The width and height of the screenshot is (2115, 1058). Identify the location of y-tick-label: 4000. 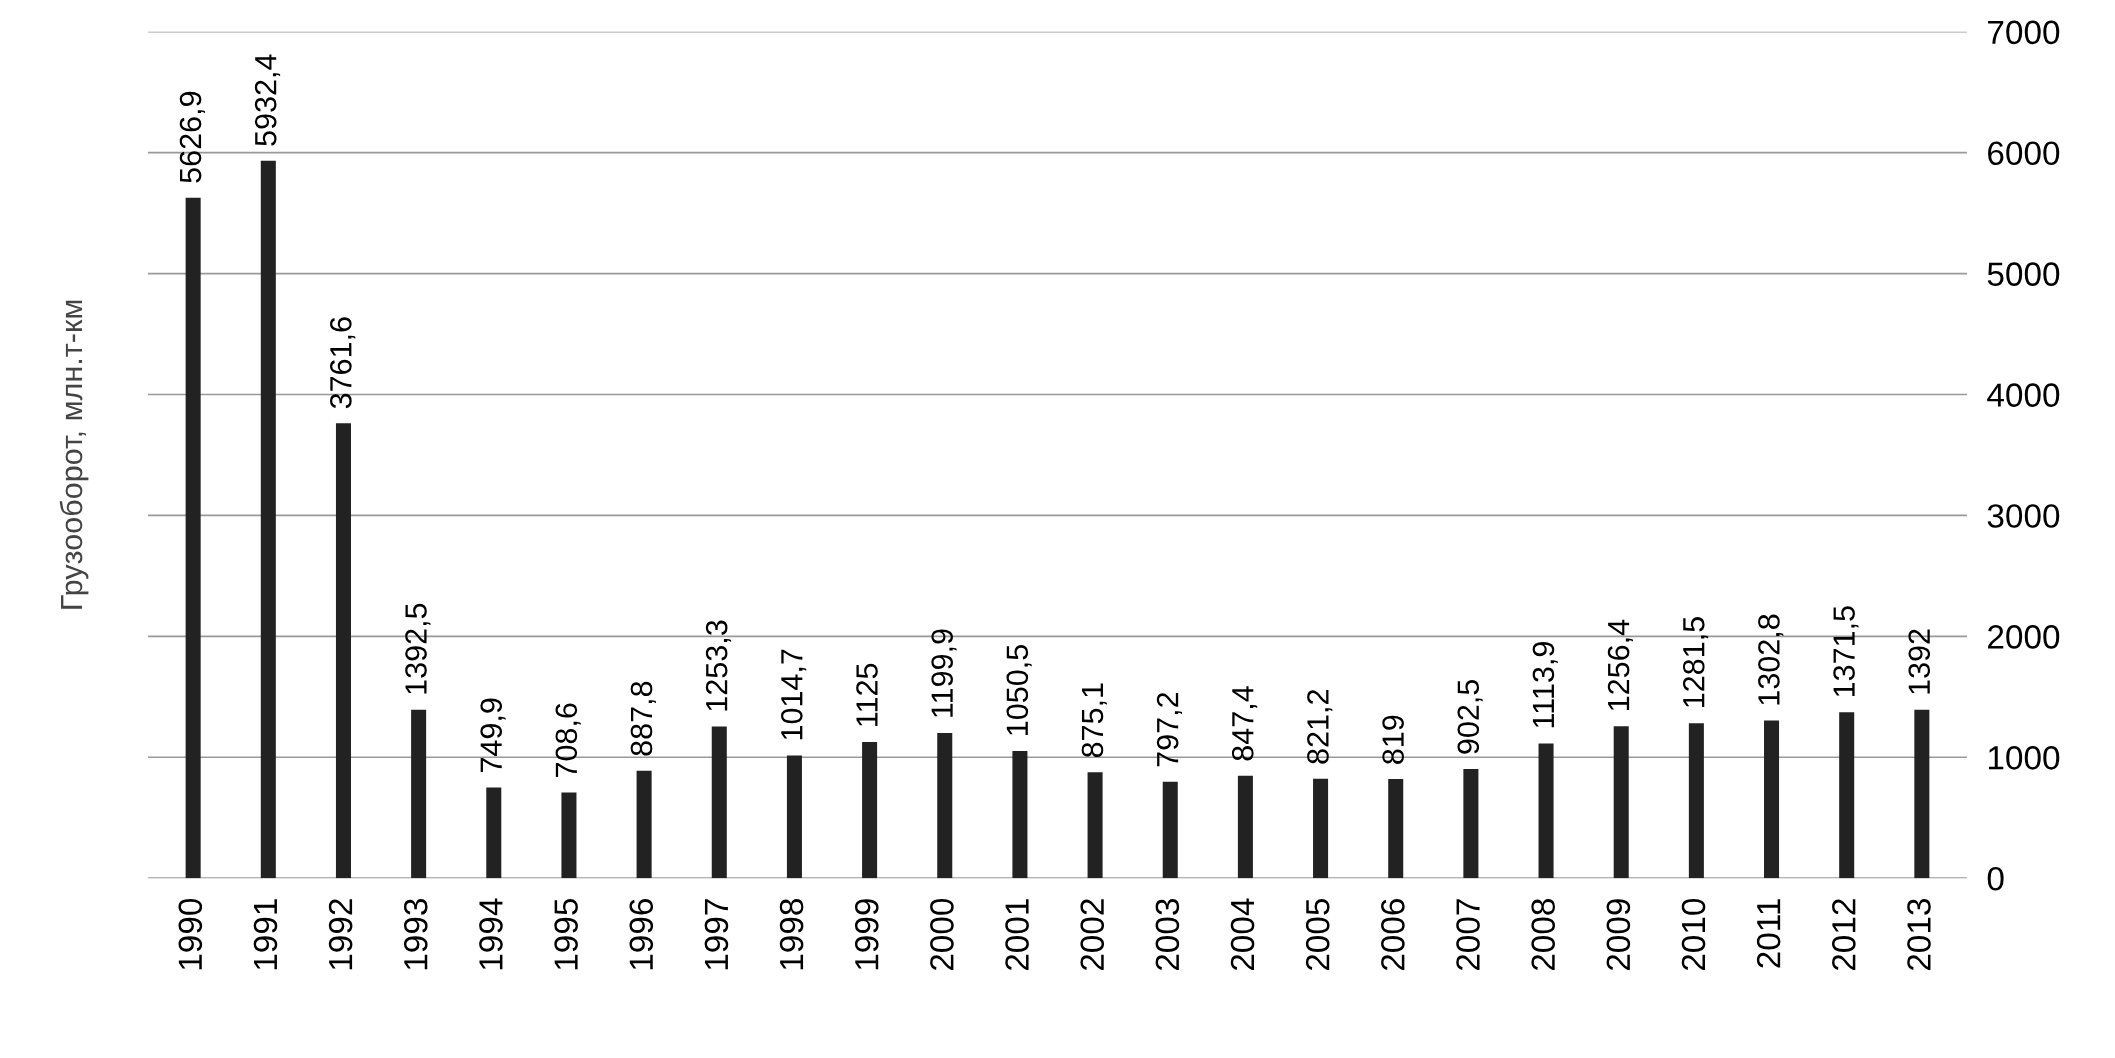
(2023, 395).